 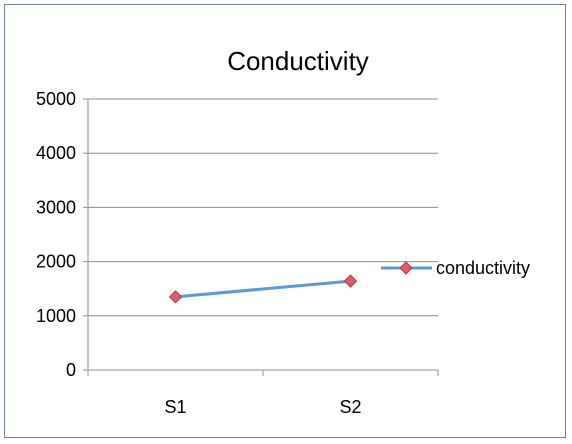 I want to click on y-tick-label: 3000, so click(x=56, y=207).